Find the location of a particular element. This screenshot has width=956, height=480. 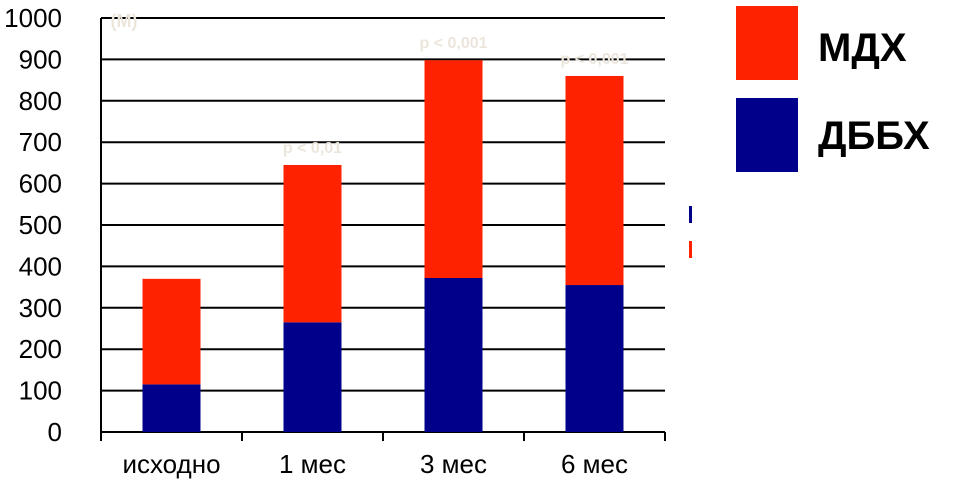

x-tick-label: 3 мес is located at coordinates (453, 464).